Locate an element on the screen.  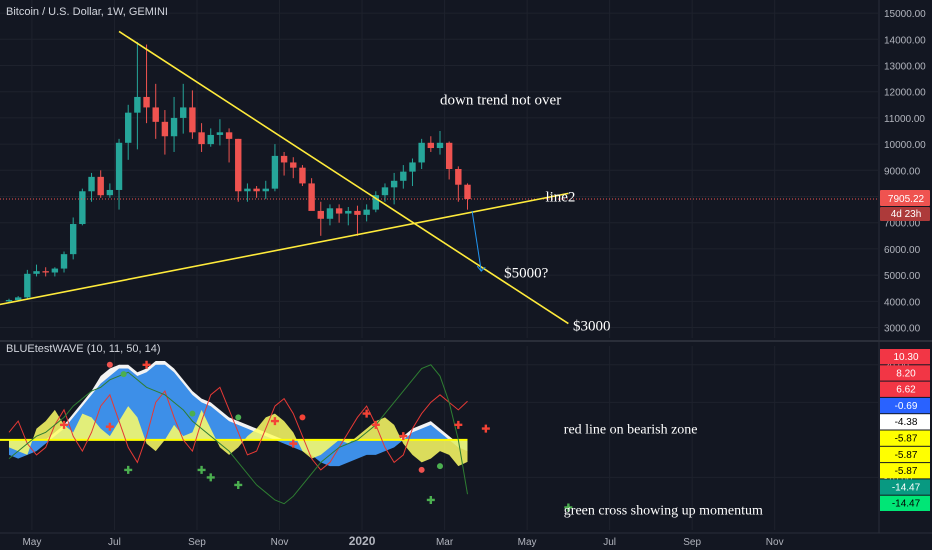
indicator-annotation: green cross showing up momentum is located at coordinates (663, 510).